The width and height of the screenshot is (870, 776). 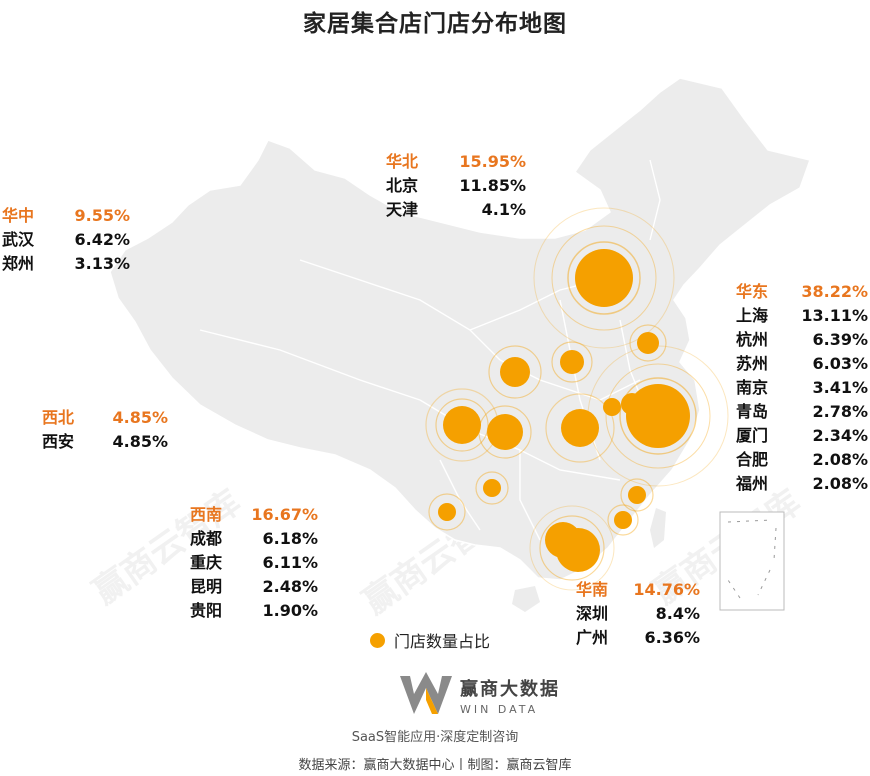 I want to click on bubble-guiyang, so click(x=492, y=488).